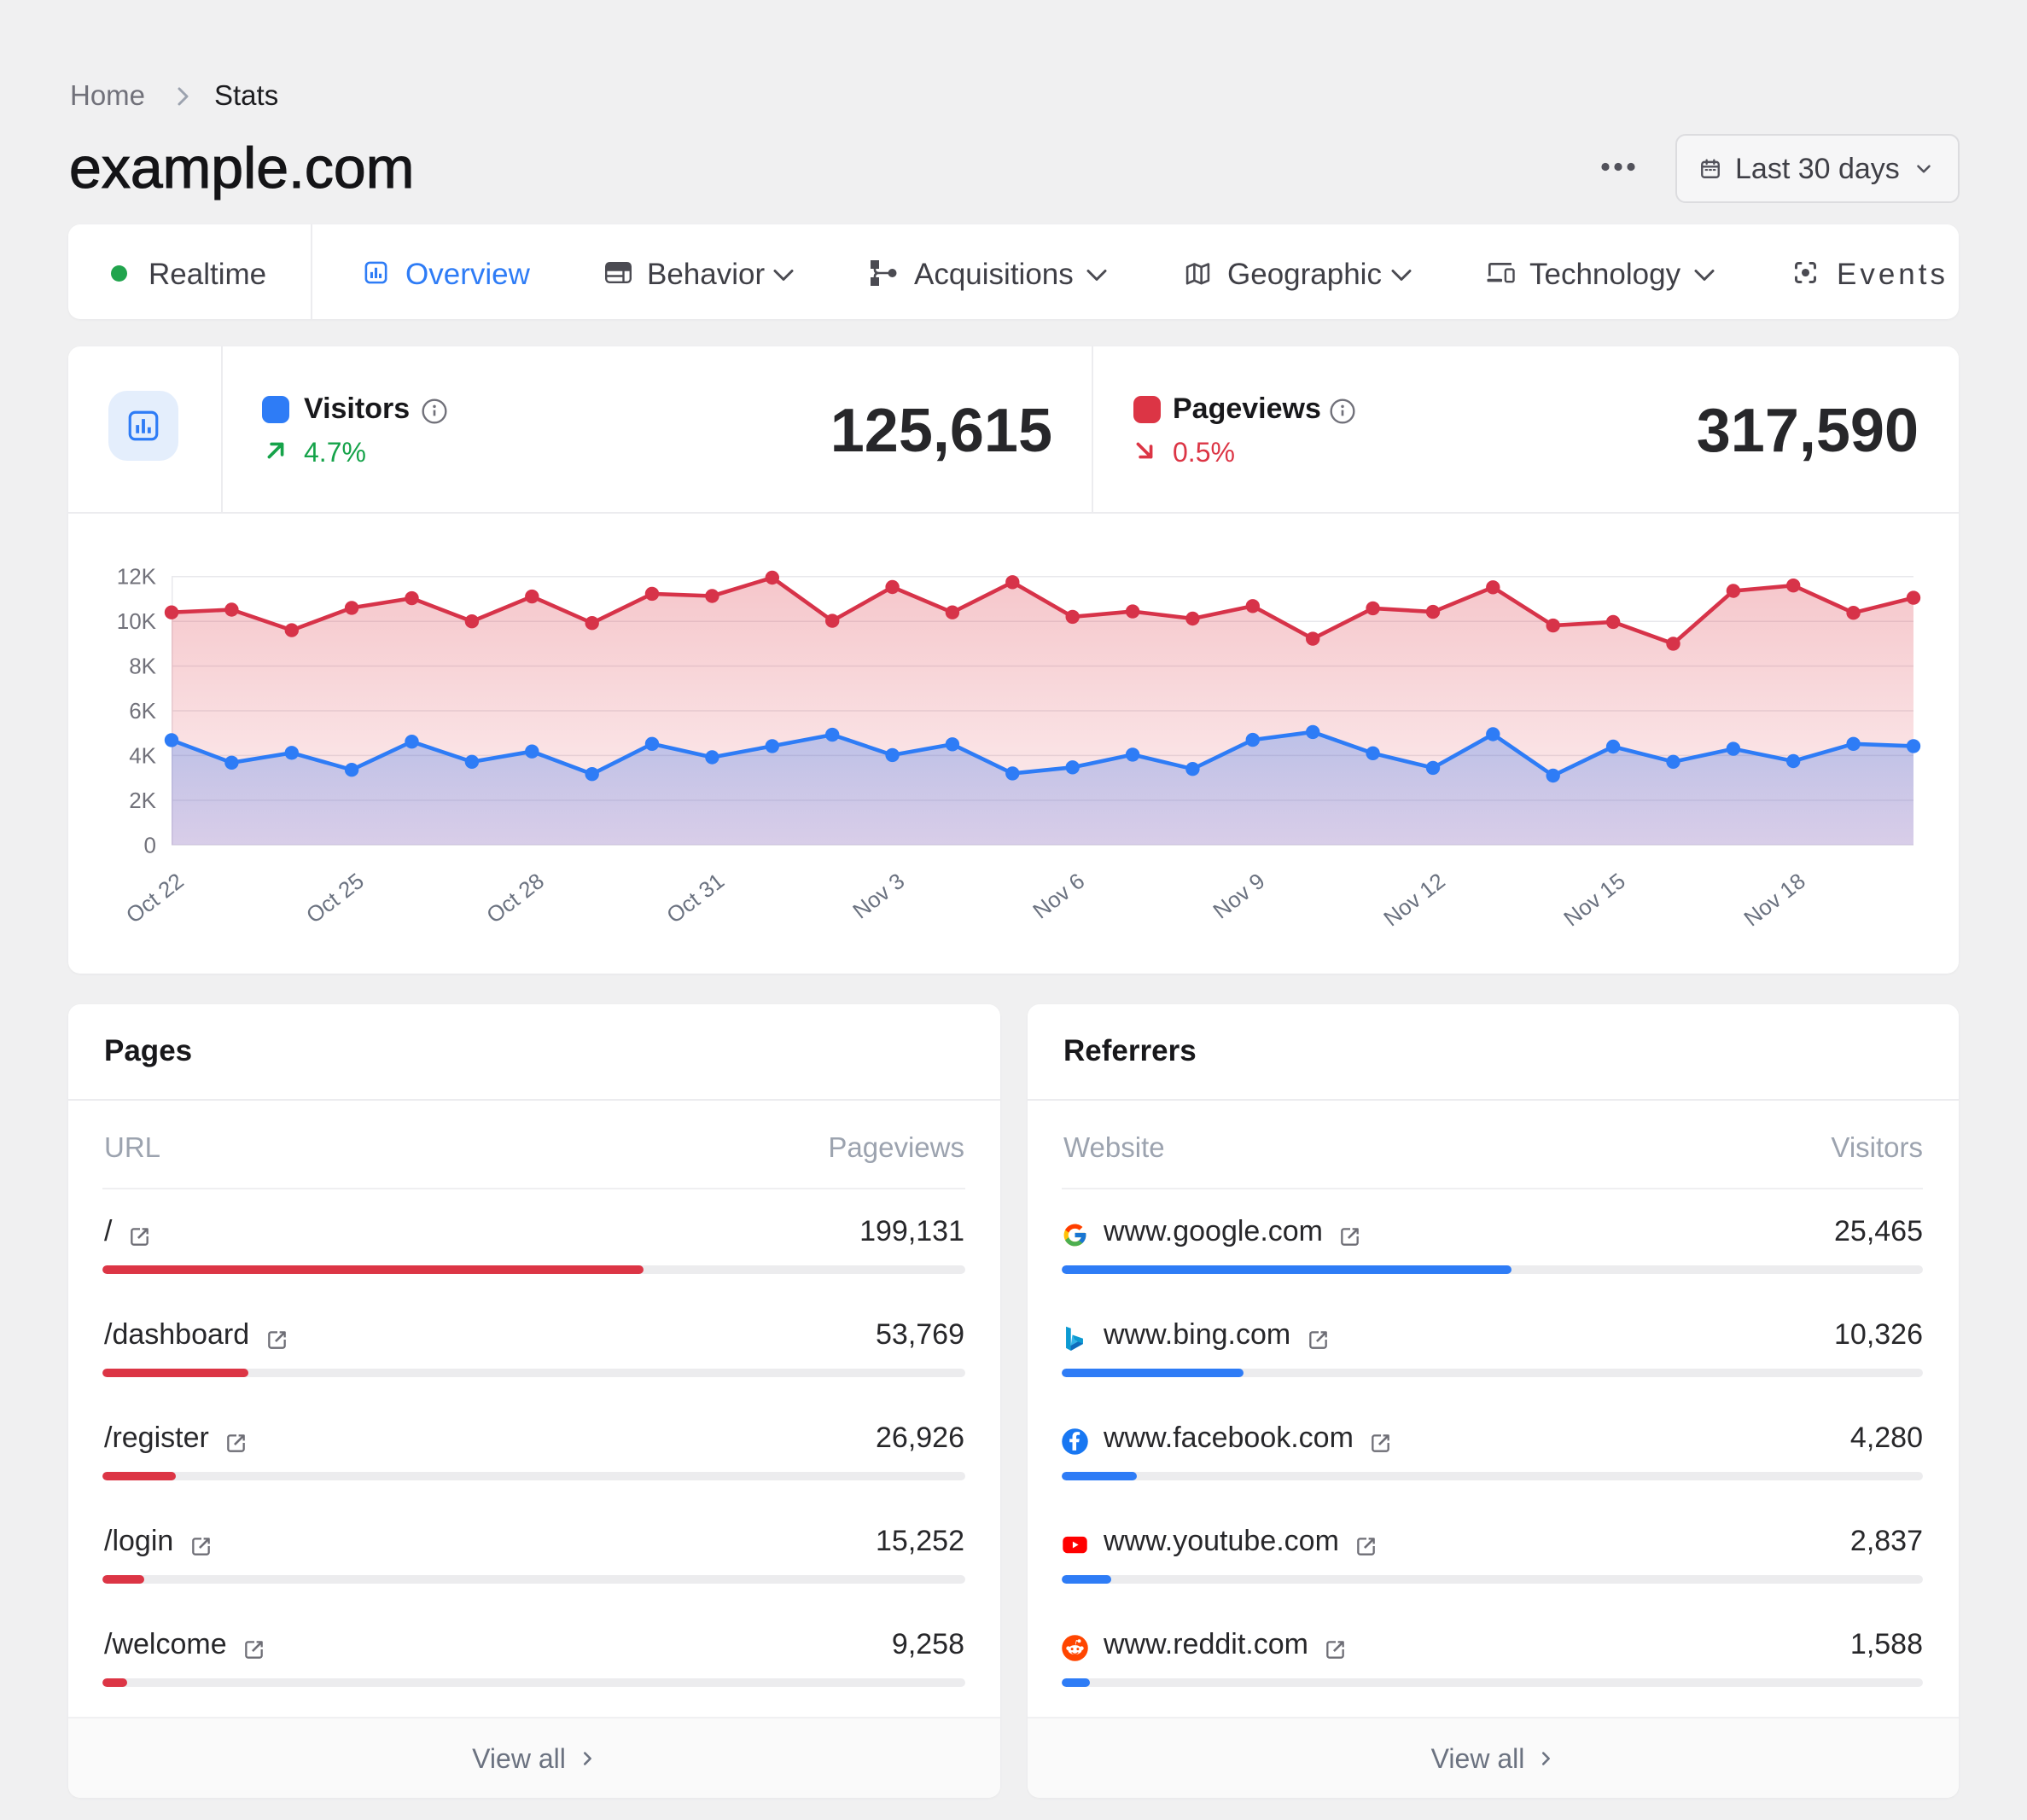 The image size is (2027, 1820). What do you see at coordinates (142, 711) in the screenshot?
I see `svg-text: 6K` at bounding box center [142, 711].